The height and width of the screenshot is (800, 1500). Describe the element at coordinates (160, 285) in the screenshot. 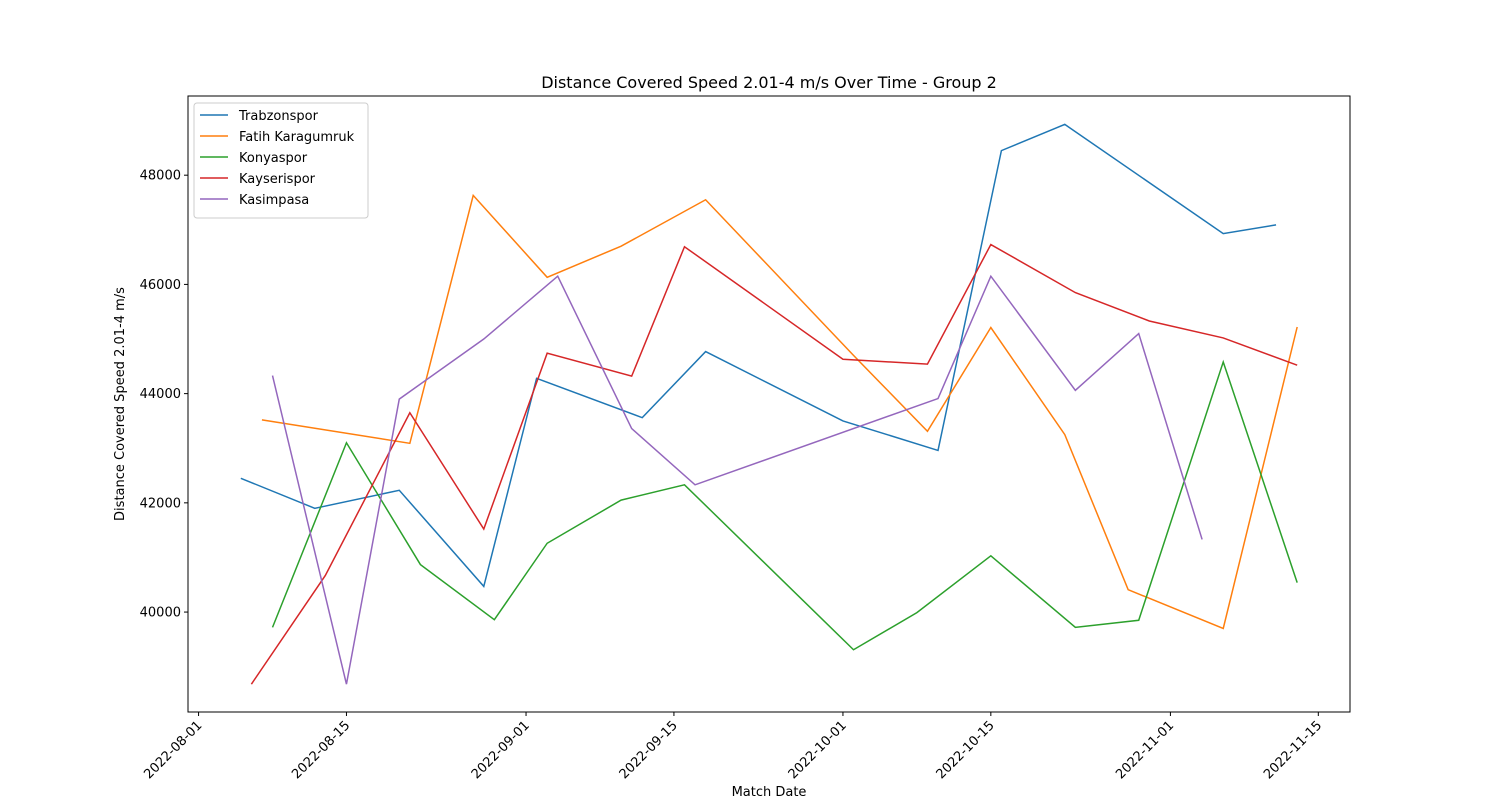

I see `y-tick-label: 46000` at that location.